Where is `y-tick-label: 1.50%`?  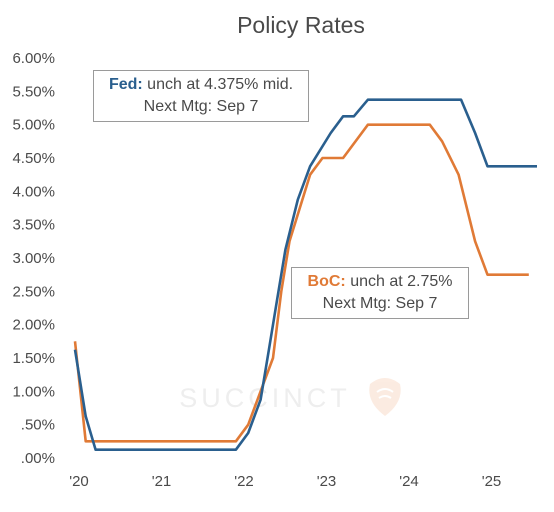
y-tick-label: 1.50% is located at coordinates (33, 358).